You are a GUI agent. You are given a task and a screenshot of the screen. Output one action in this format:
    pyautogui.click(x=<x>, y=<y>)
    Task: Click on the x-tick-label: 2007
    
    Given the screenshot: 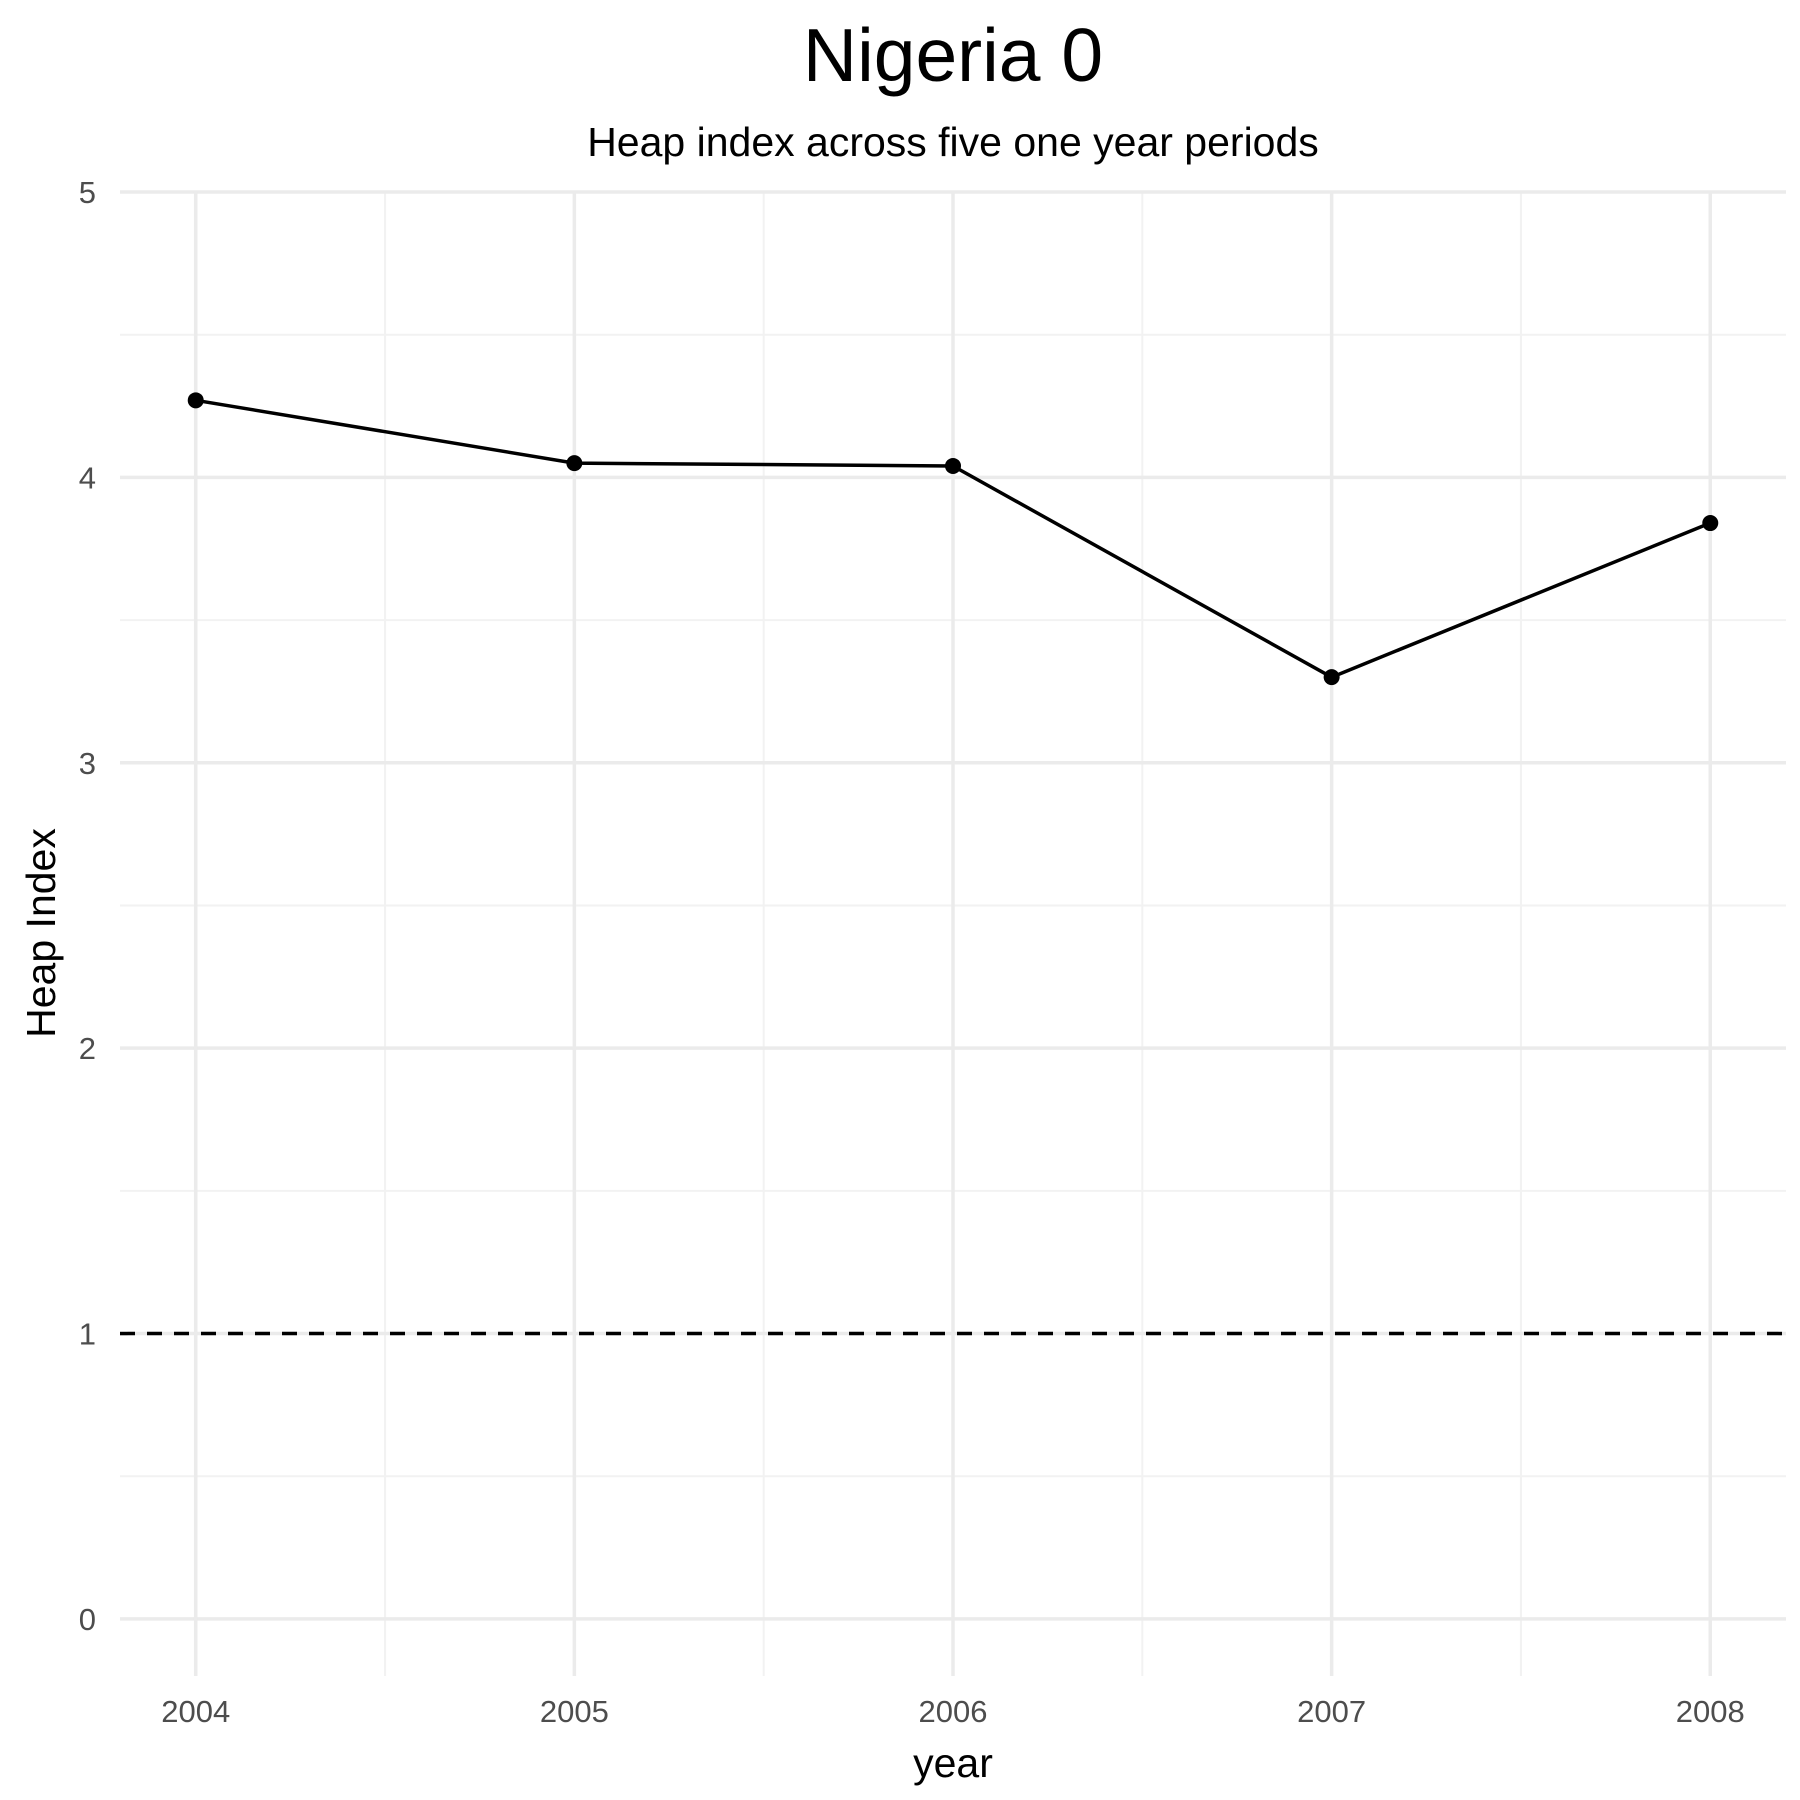 What is the action you would take?
    pyautogui.click(x=1331, y=1711)
    